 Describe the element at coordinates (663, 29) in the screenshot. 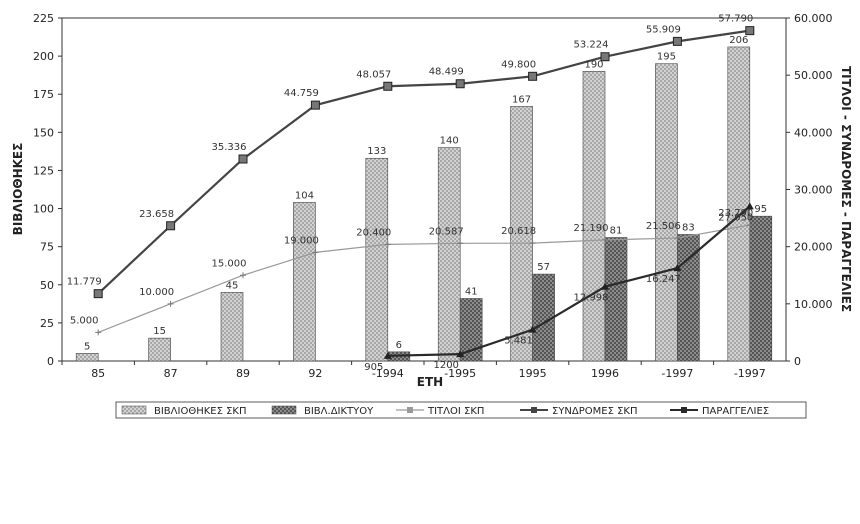

I see `line-data-label: 55.909` at that location.